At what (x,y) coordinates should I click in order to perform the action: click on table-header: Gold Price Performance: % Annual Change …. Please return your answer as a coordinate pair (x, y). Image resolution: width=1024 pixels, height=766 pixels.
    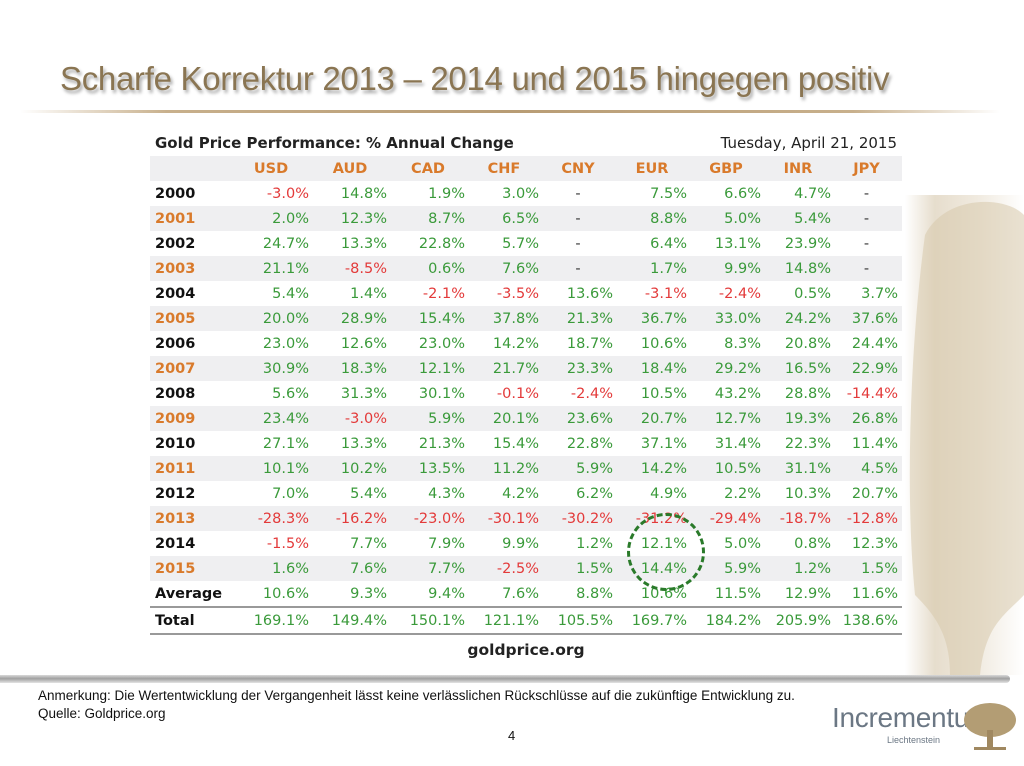
    Looking at the image, I should click on (526, 143).